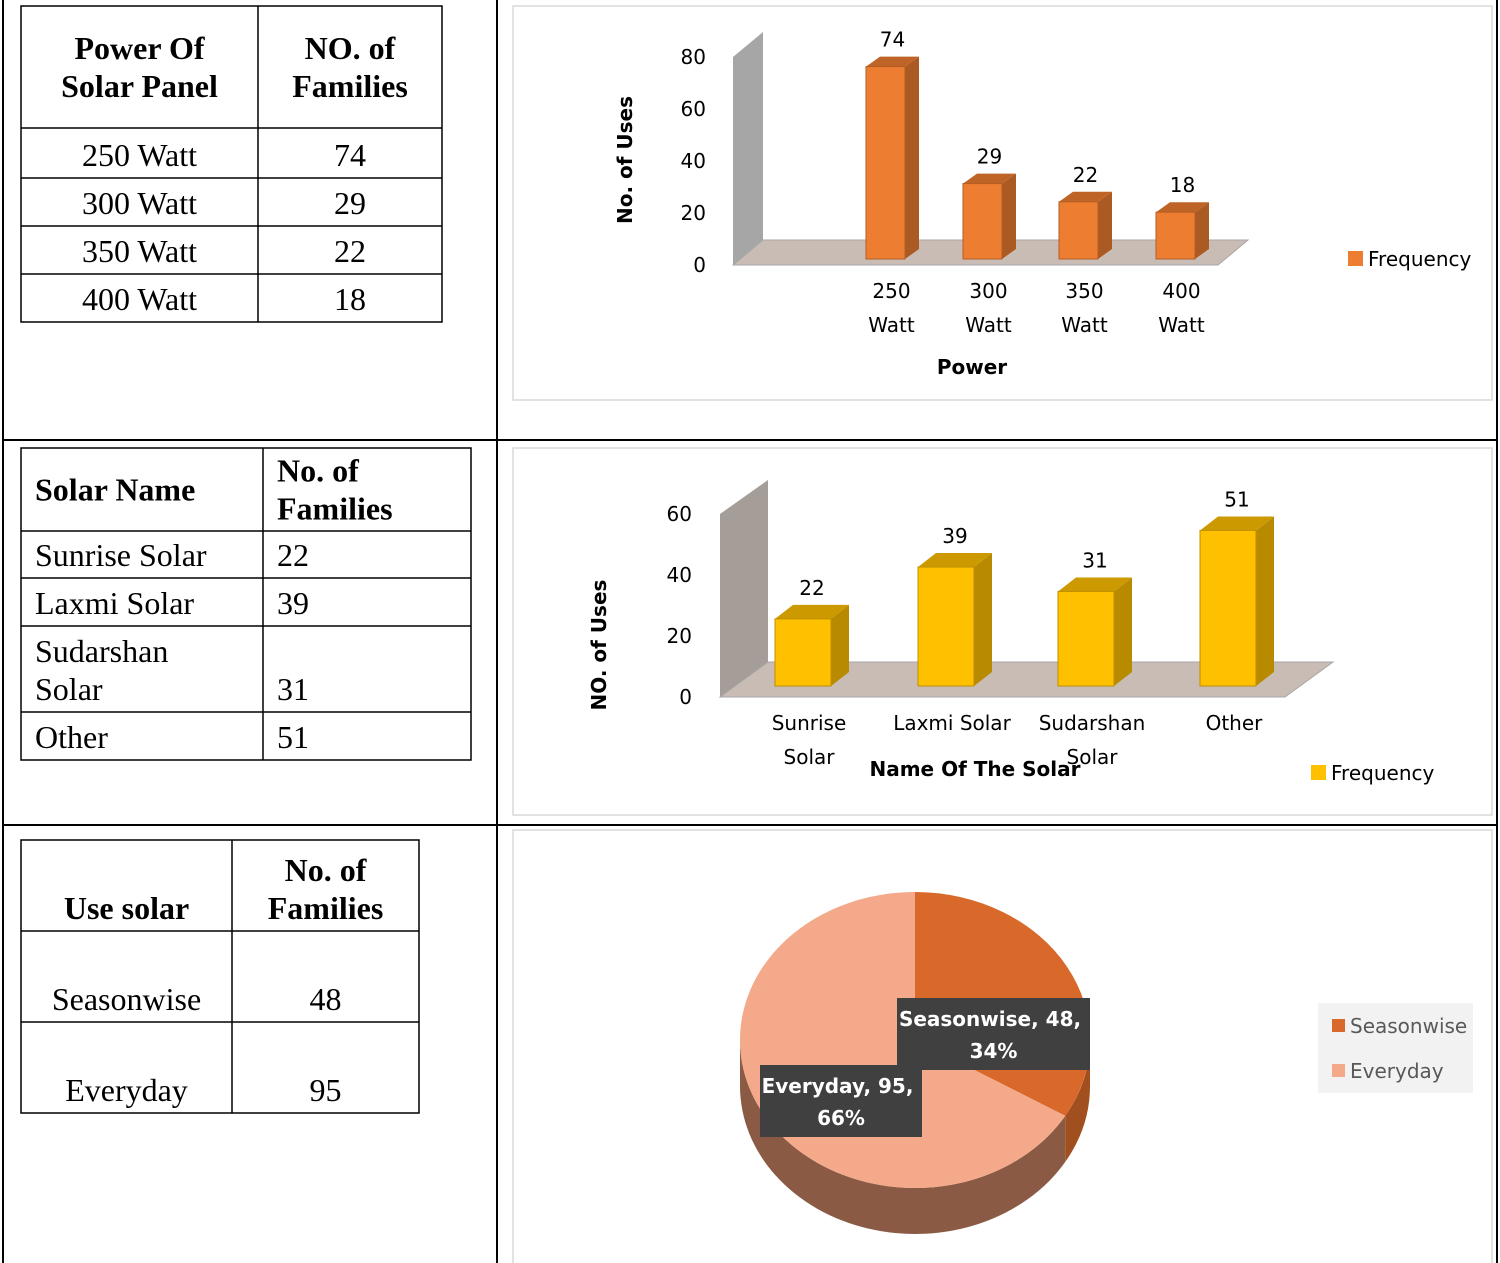 The image size is (1500, 1263). What do you see at coordinates (1084, 308) in the screenshot?
I see `x-tick-label: 350 Watt` at bounding box center [1084, 308].